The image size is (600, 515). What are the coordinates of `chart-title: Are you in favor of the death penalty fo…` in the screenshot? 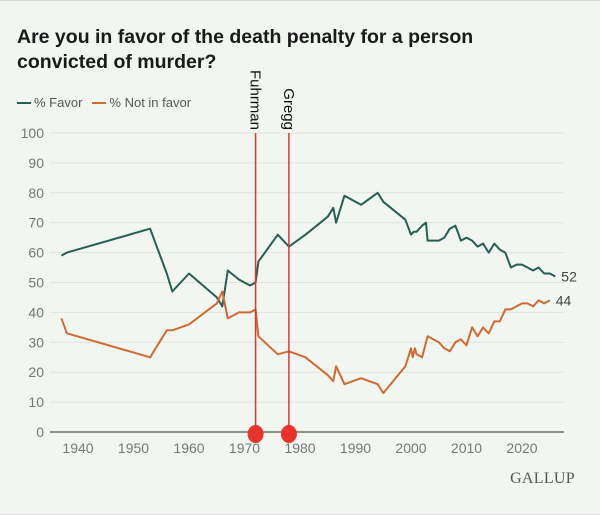 It's located at (245, 49).